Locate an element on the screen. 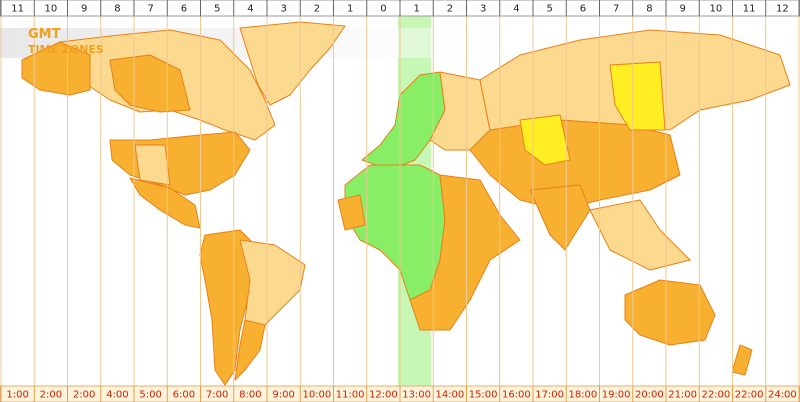 The image size is (800, 402). local-time: 5:00 is located at coordinates (150, 395).